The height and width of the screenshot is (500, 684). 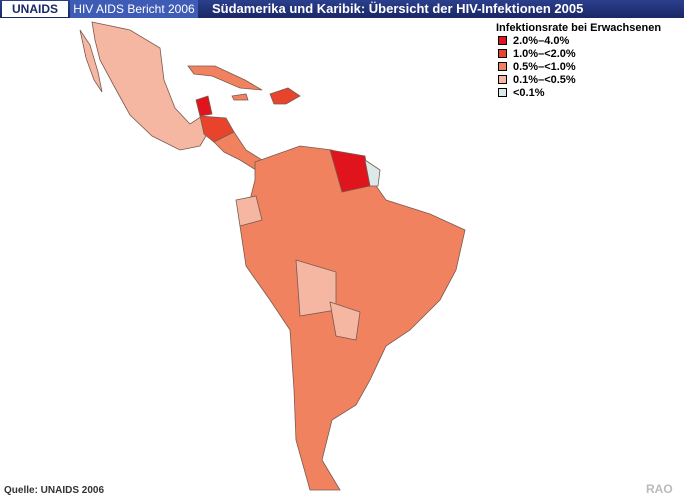 What do you see at coordinates (54, 490) in the screenshot?
I see `source: Quelle: UNAIDS 2006` at bounding box center [54, 490].